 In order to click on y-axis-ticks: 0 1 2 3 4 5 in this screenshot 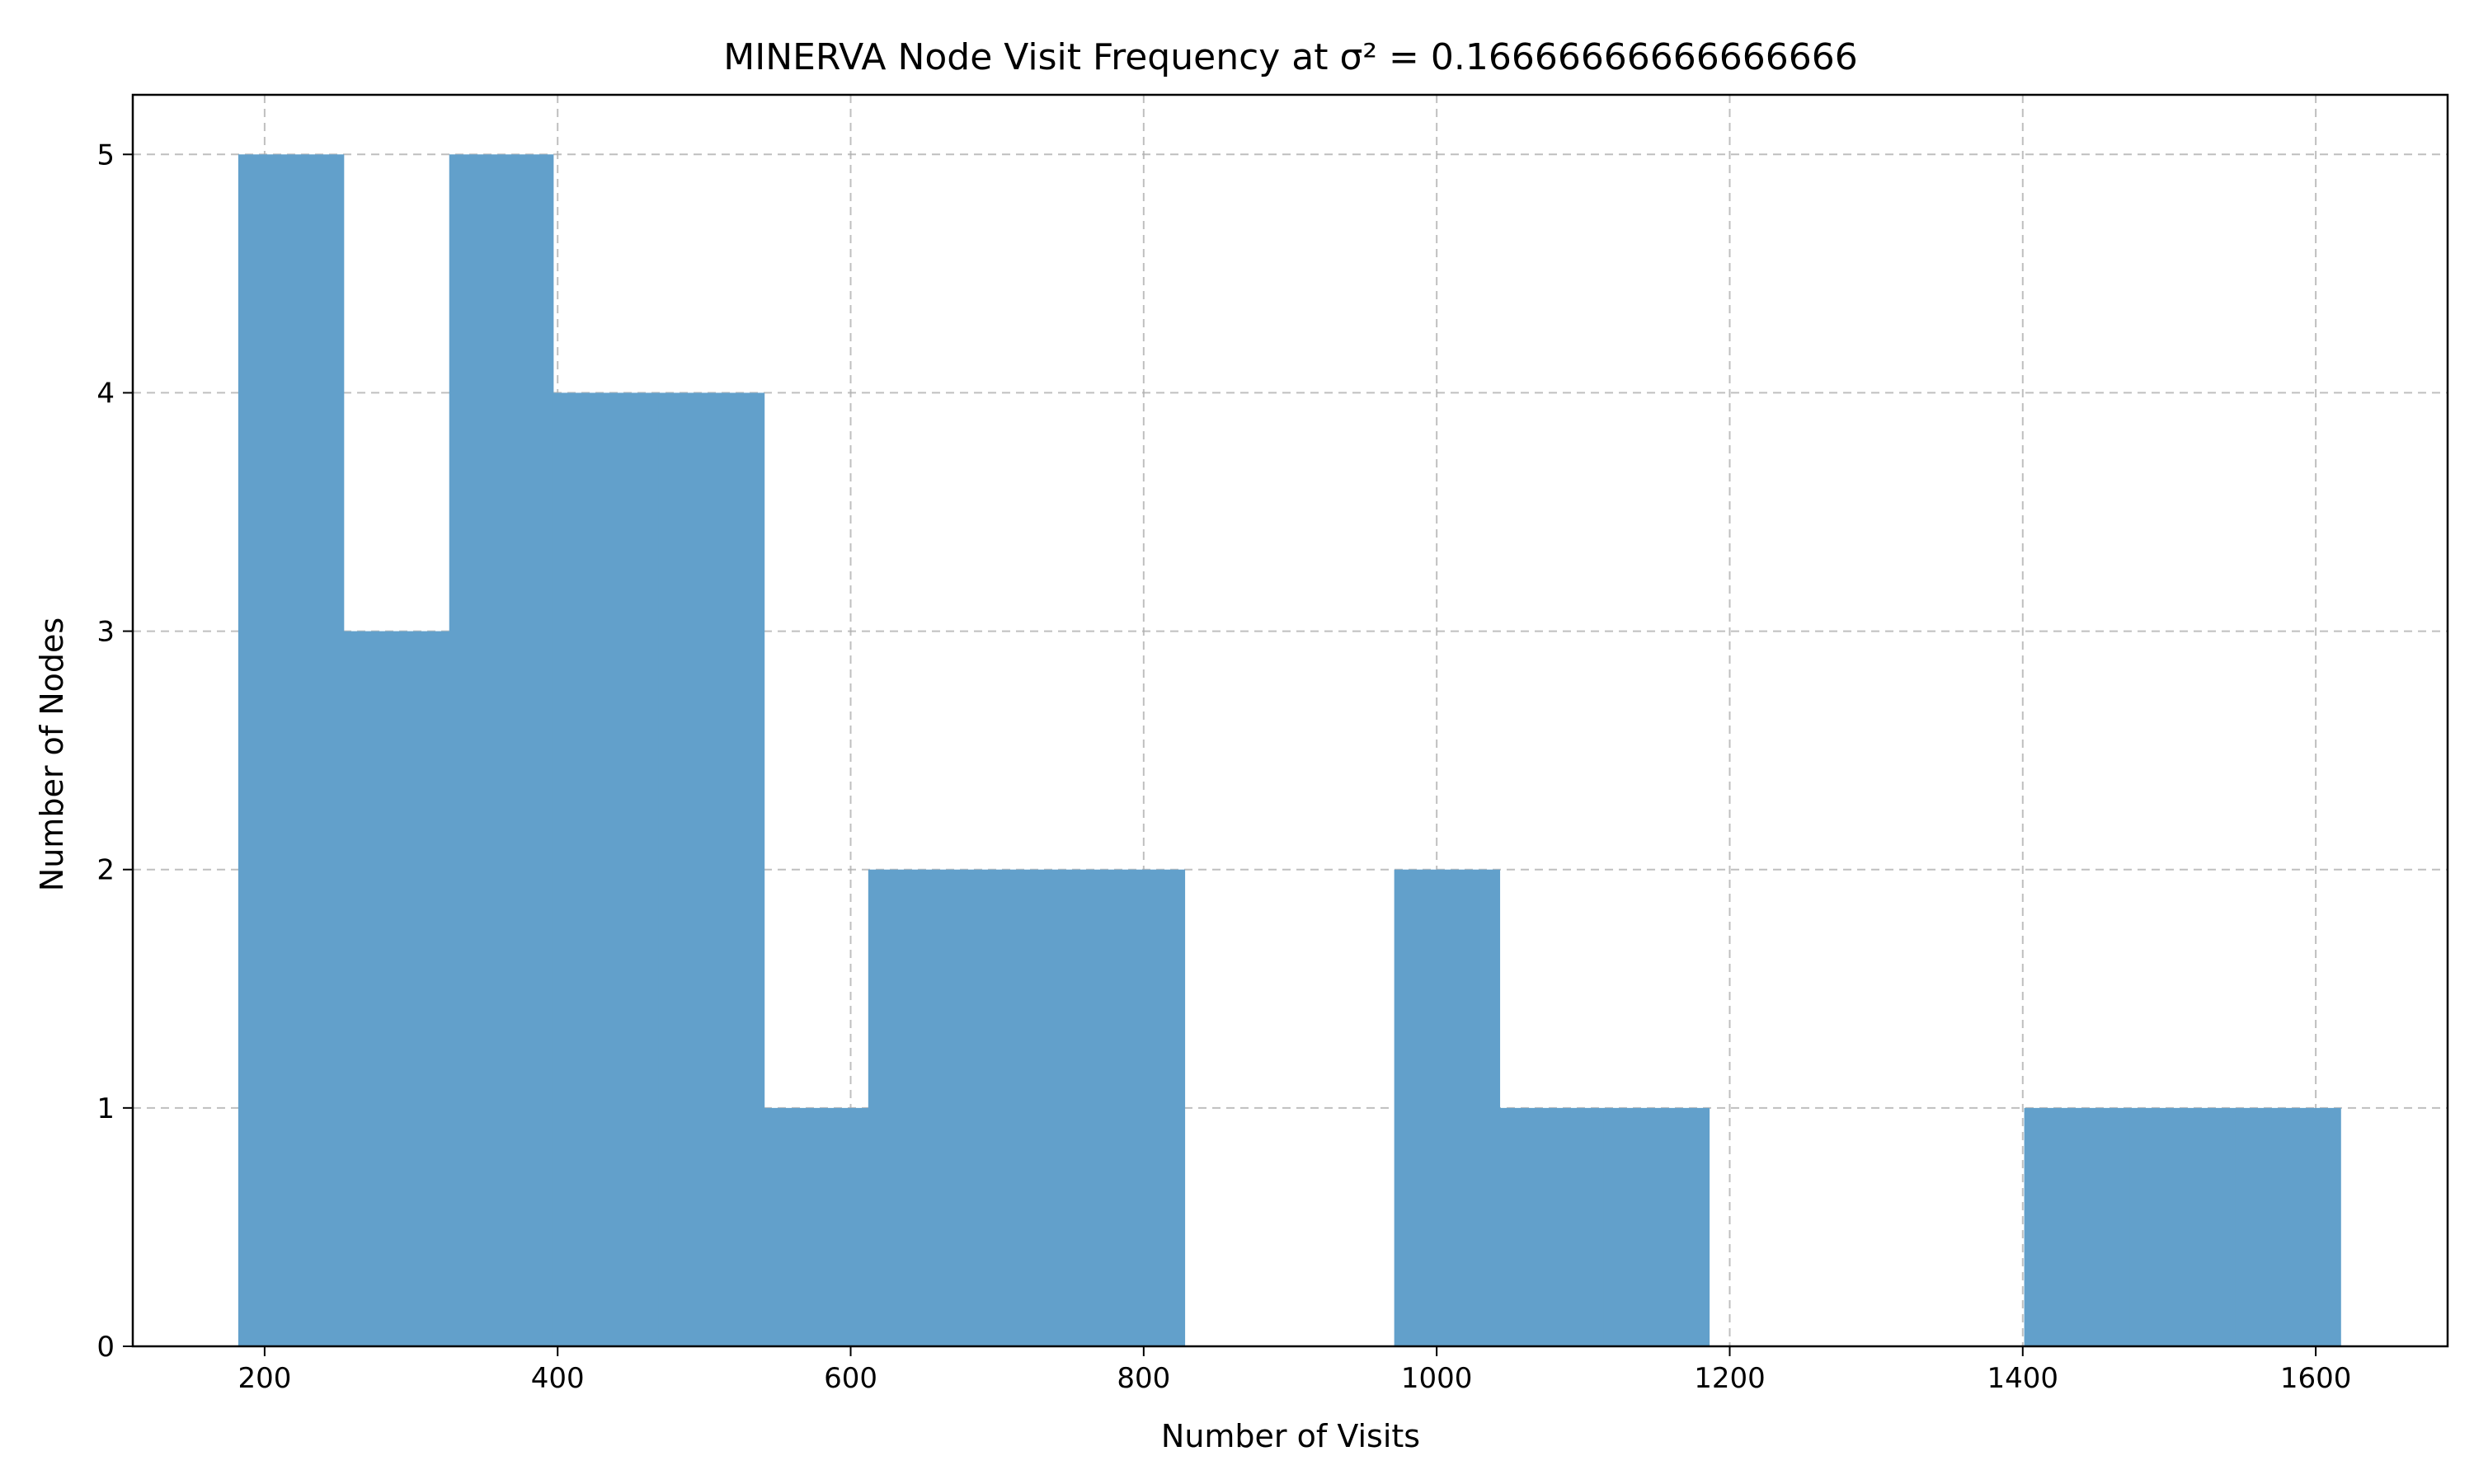, I will do `click(114, 751)`.